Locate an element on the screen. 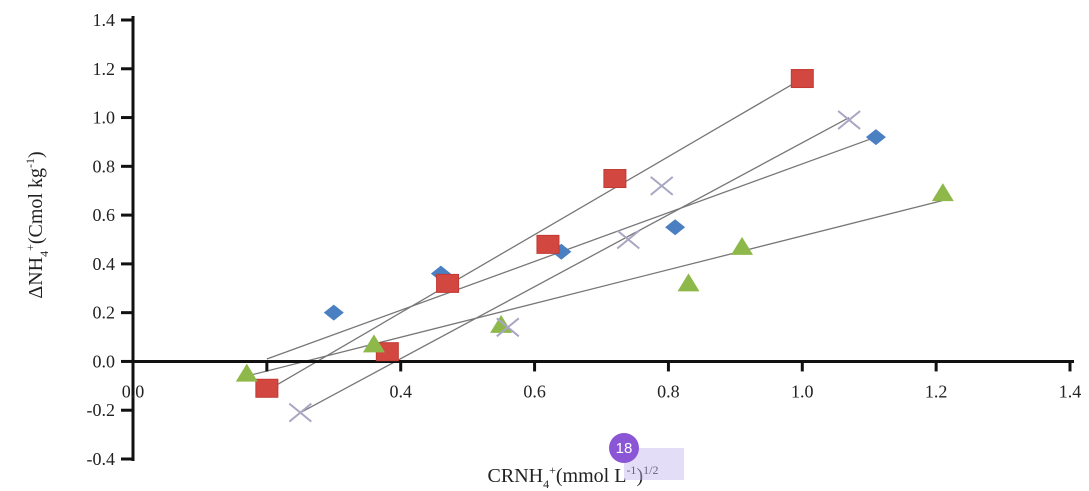 The width and height of the screenshot is (1089, 491). y-tick-label: 1.4 is located at coordinates (104, 20).